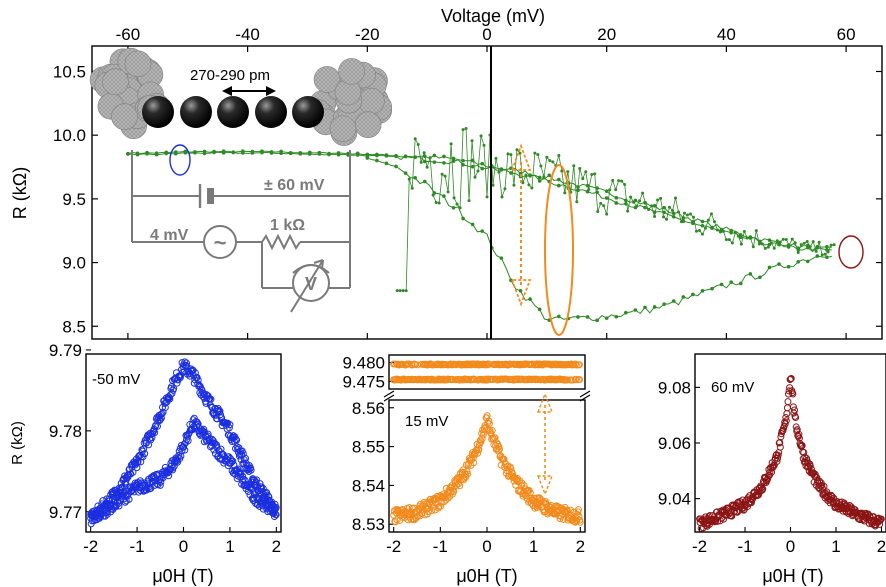 The width and height of the screenshot is (886, 587). I want to click on spacing-label: 270-290 pm, so click(230, 75).